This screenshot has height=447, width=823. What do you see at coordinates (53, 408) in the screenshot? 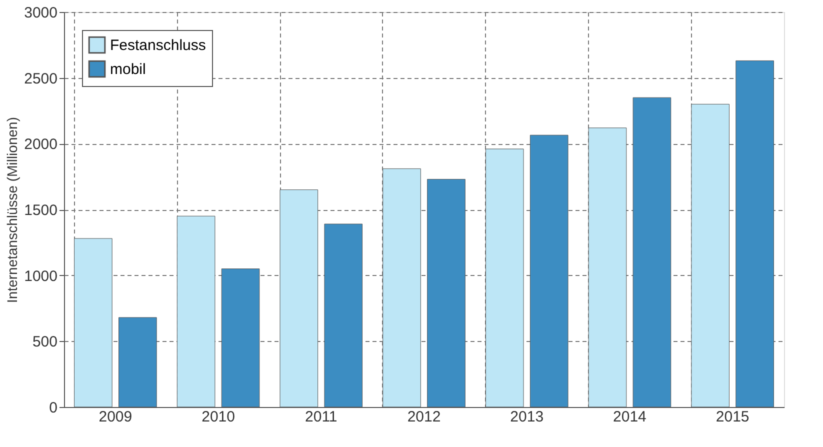
I see `y-tick-label: 0` at bounding box center [53, 408].